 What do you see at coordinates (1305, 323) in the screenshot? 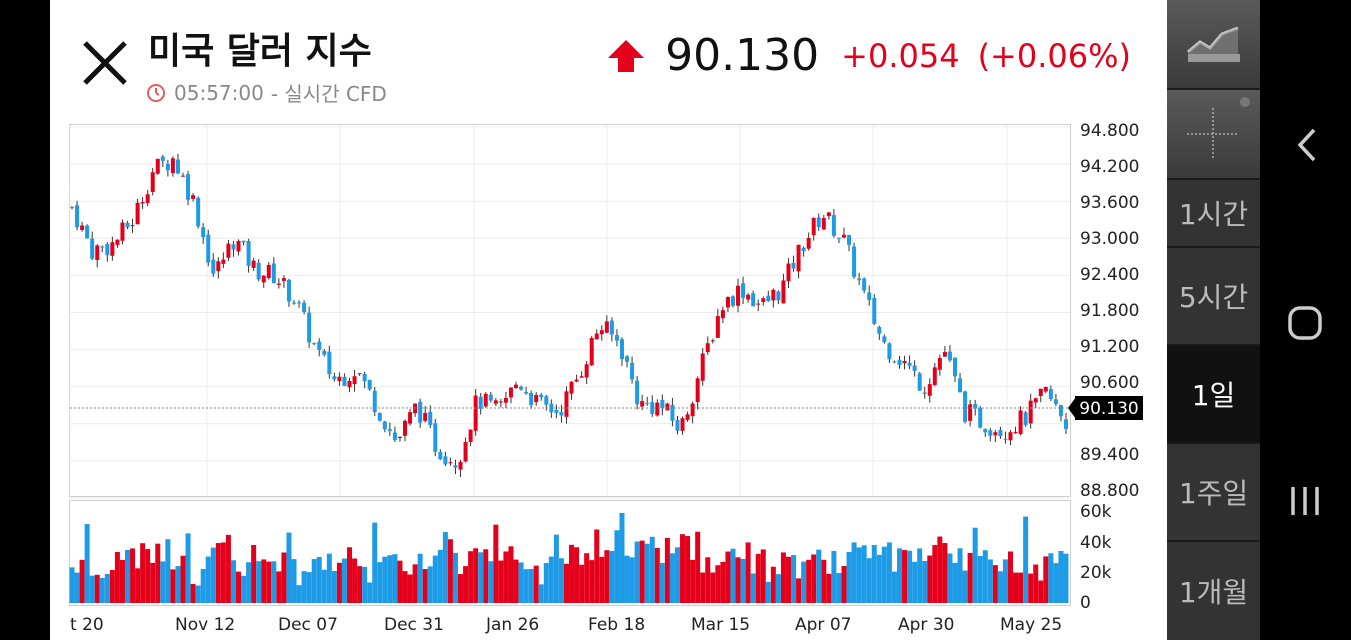
I see `home-icon` at bounding box center [1305, 323].